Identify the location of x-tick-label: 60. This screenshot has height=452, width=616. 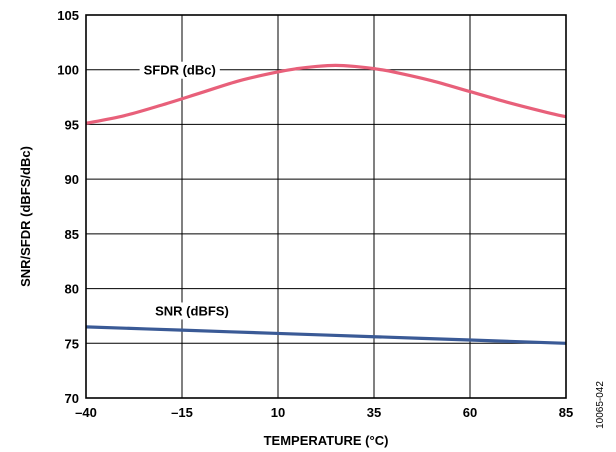
(470, 412).